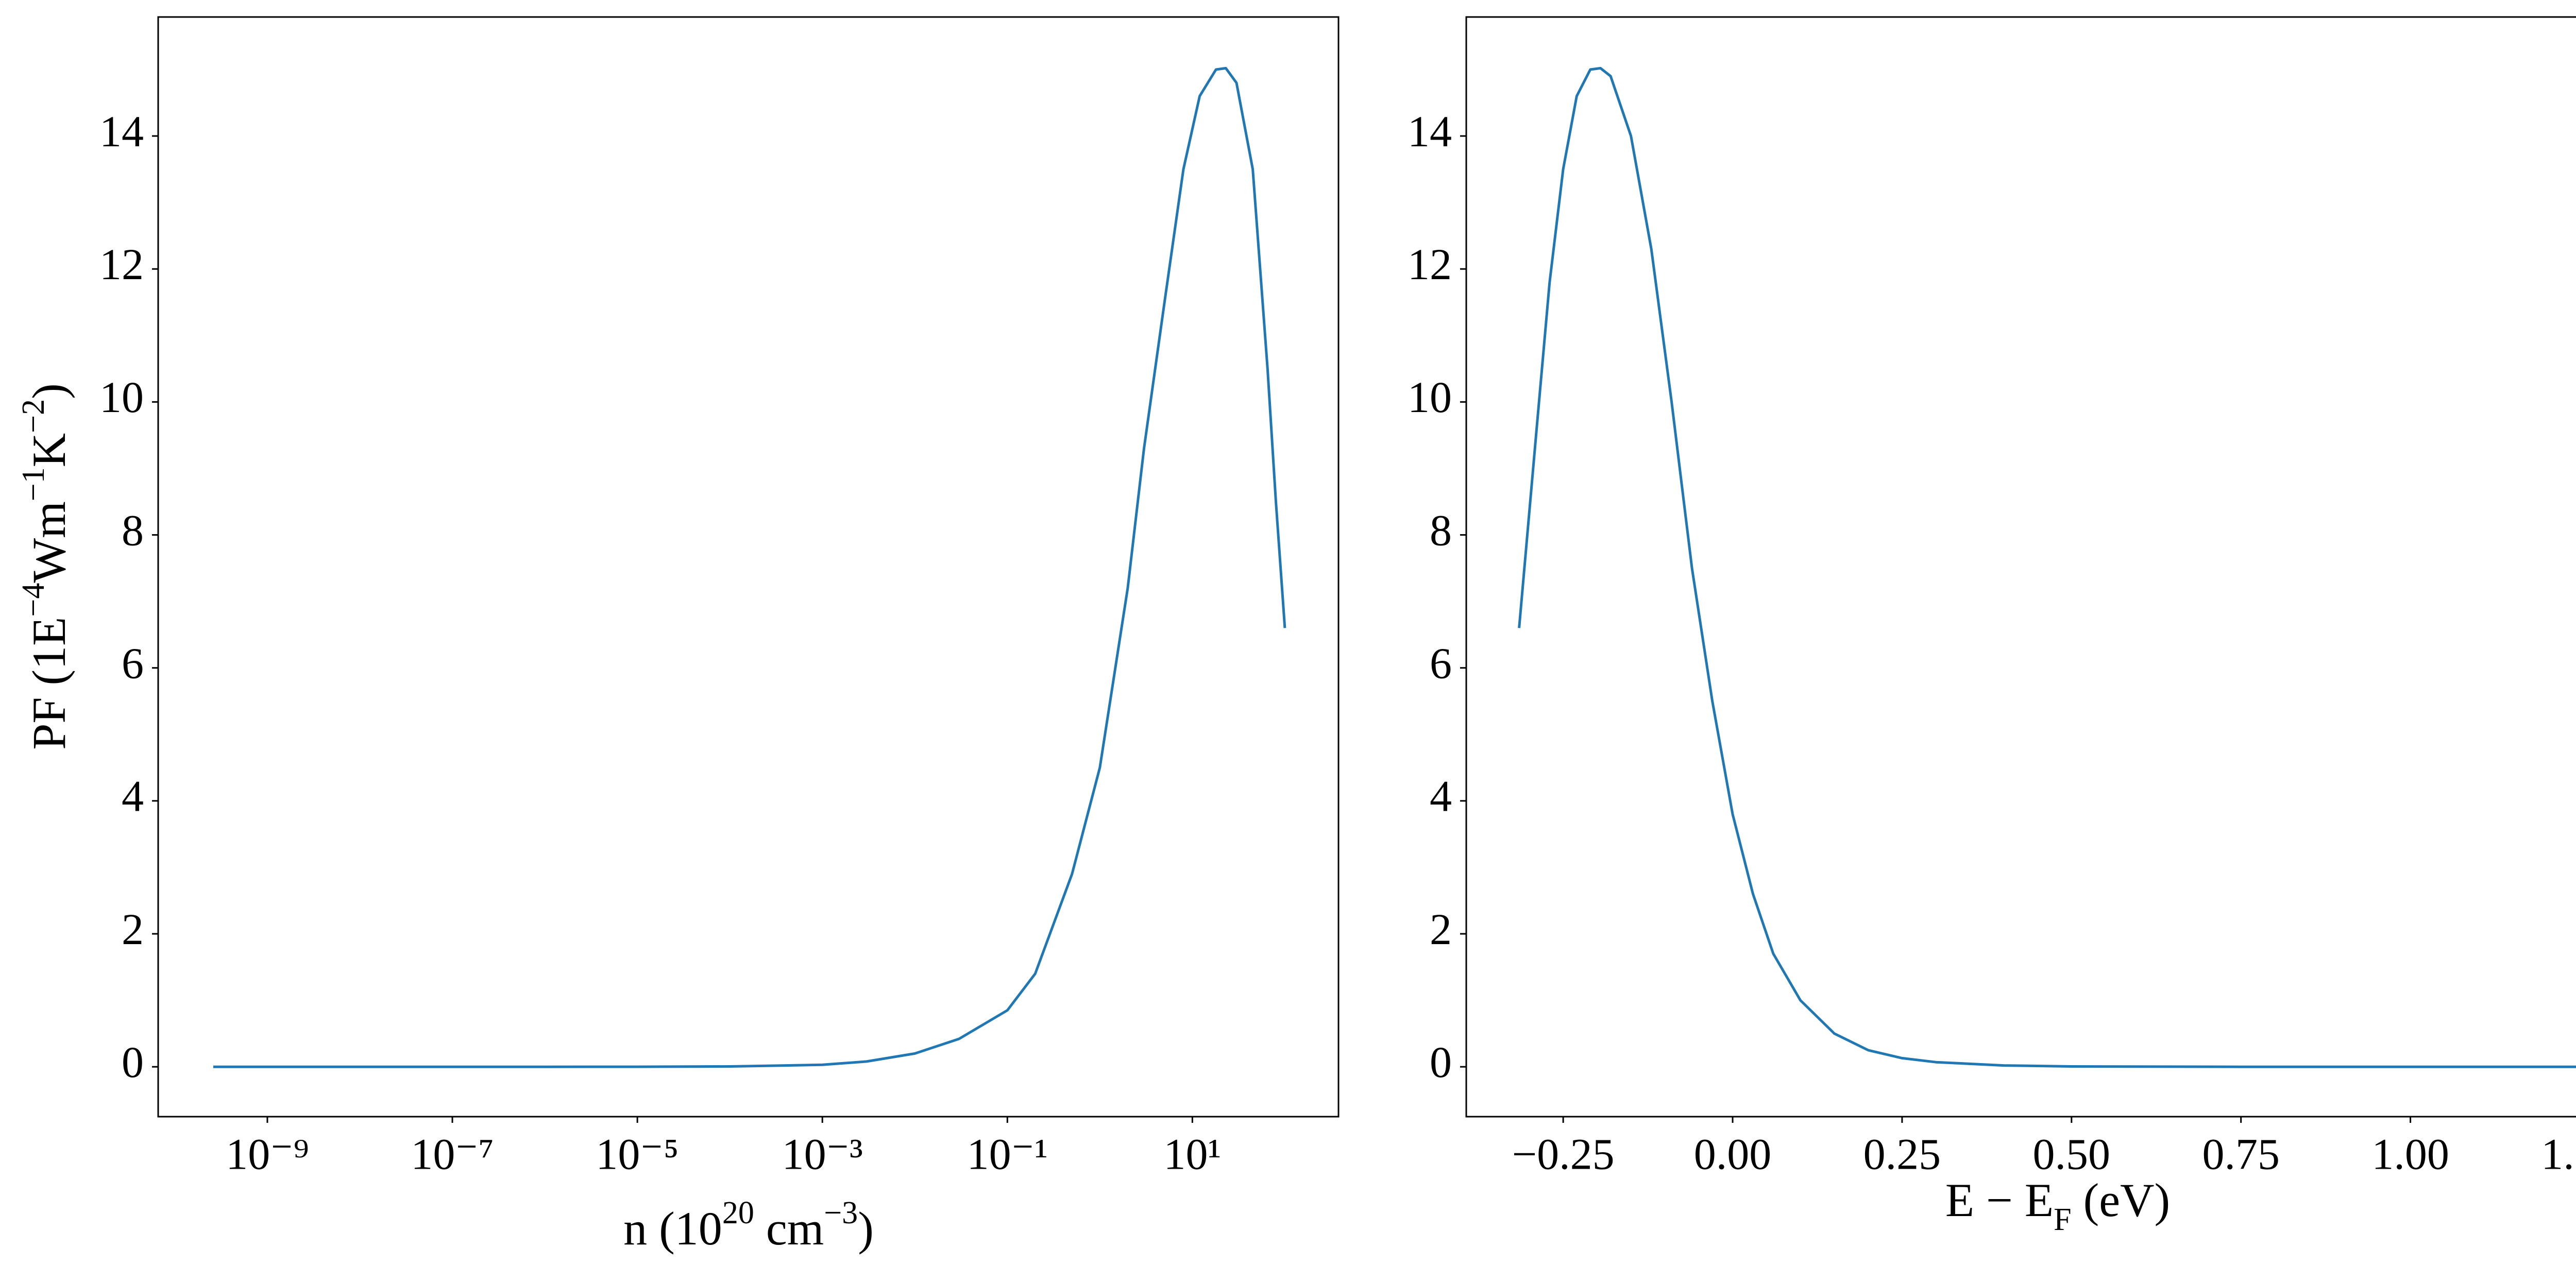 This screenshot has width=2576, height=1282. I want to click on x-tick-label: 0.25, so click(1902, 1154).